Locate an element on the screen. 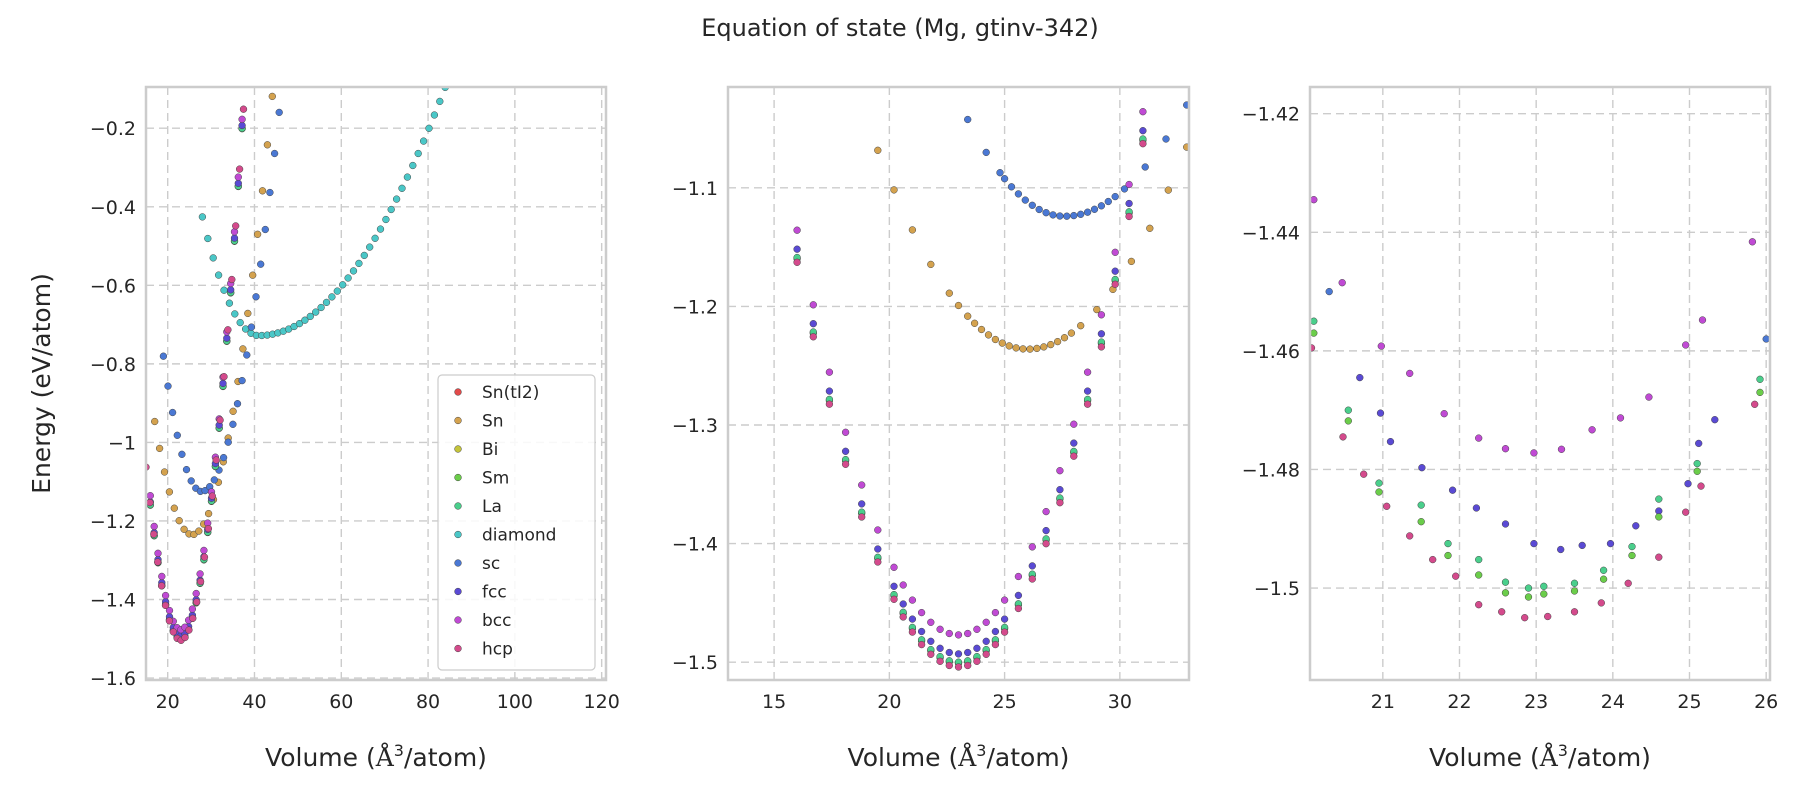  x-tick-label: 40 is located at coordinates (254, 702).